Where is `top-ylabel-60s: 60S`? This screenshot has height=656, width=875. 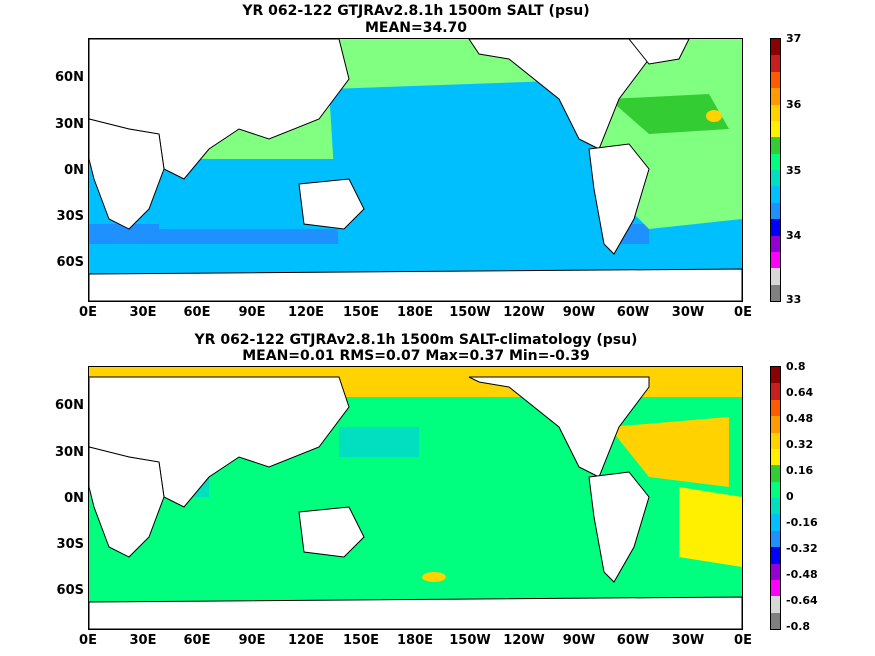 top-ylabel-60s: 60S is located at coordinates (70, 262).